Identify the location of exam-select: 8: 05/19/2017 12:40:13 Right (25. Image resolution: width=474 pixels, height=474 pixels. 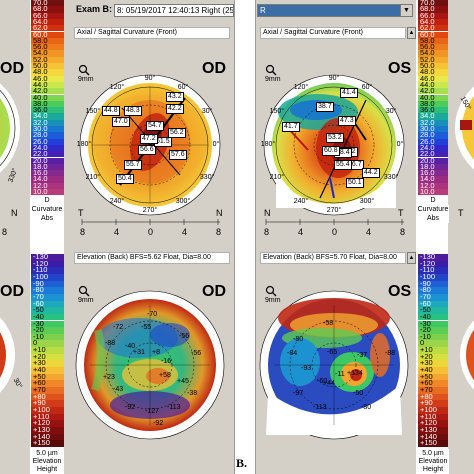
(174, 10).